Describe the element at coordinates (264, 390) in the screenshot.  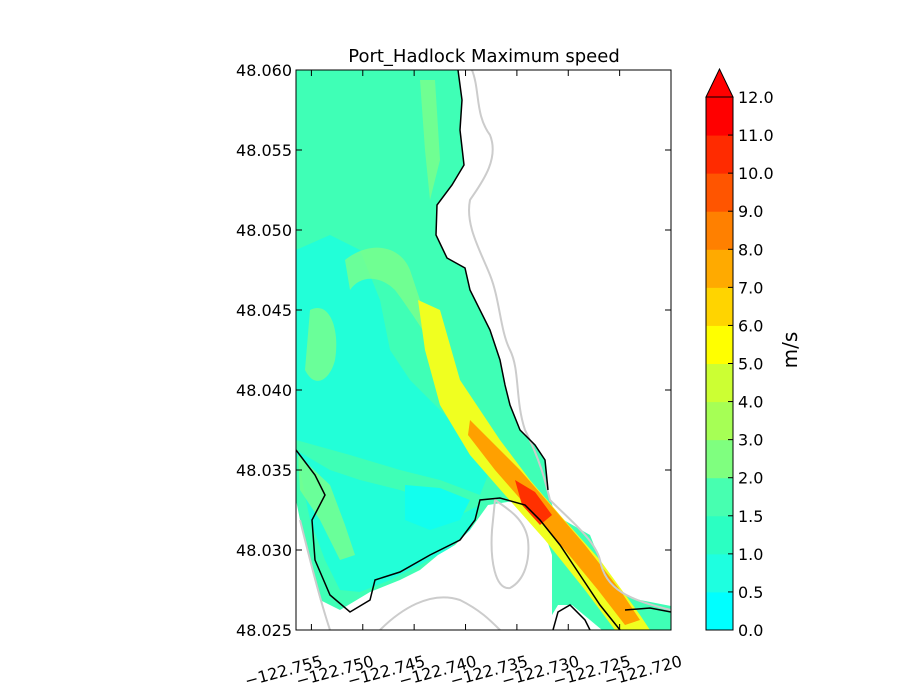
I see `y-tick-label: 48.040` at that location.